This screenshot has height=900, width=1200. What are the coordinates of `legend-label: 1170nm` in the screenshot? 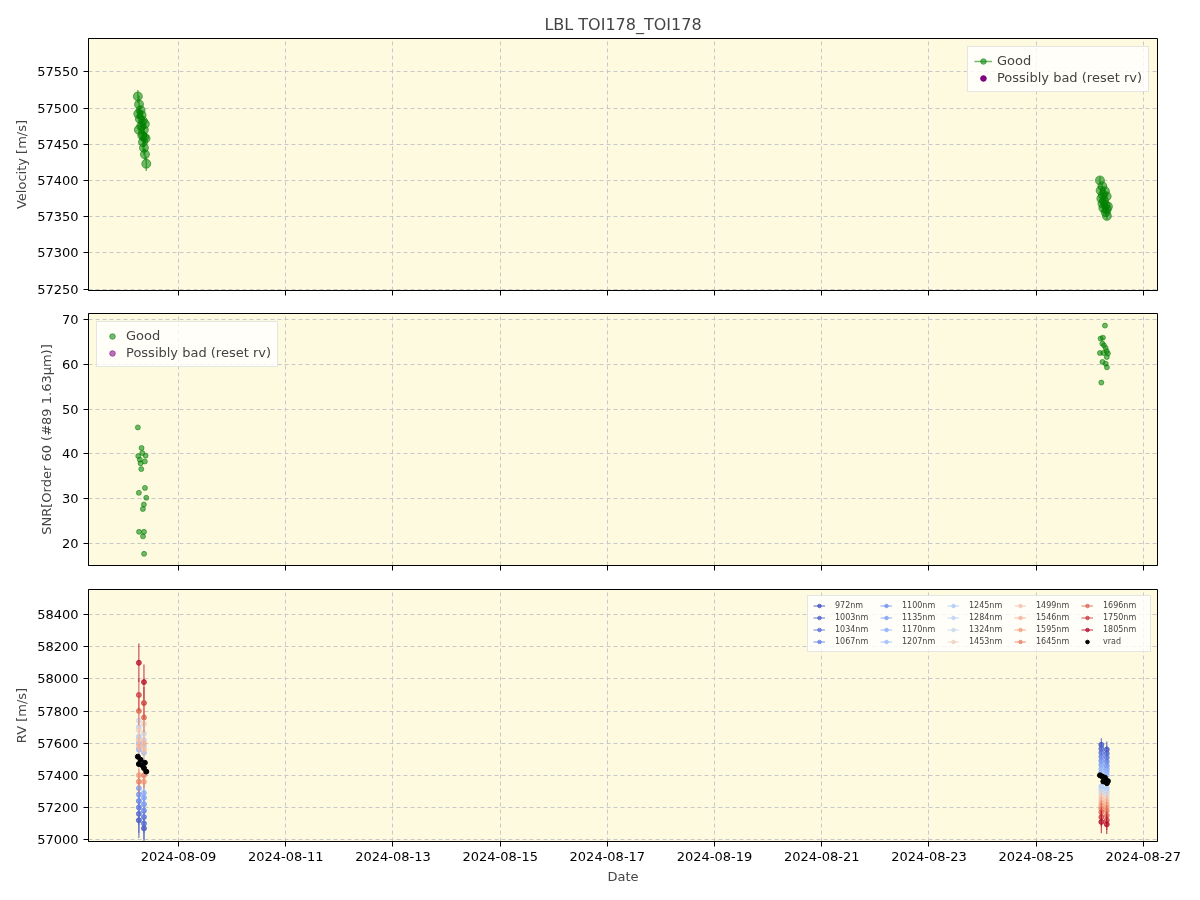 It's located at (919, 629).